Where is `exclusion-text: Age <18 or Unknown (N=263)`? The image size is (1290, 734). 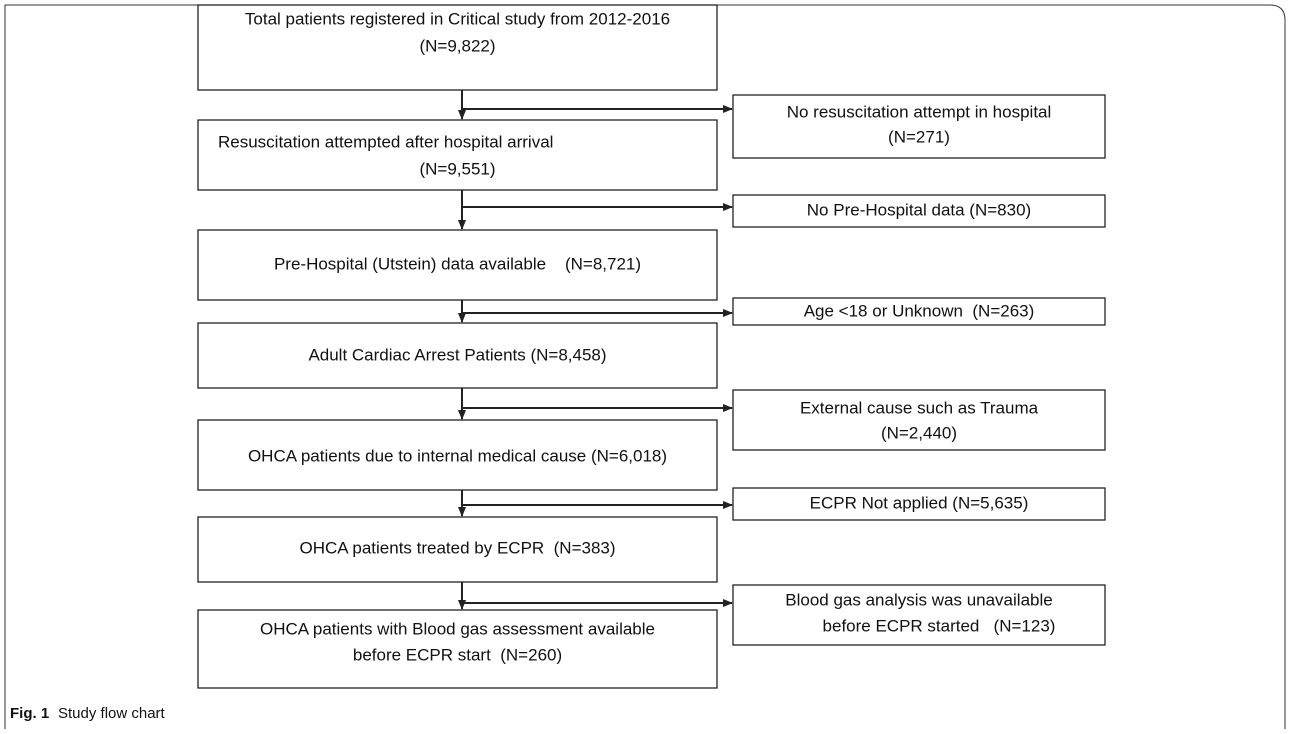
exclusion-text: Age <18 or Unknown (N=263) is located at coordinates (919, 310).